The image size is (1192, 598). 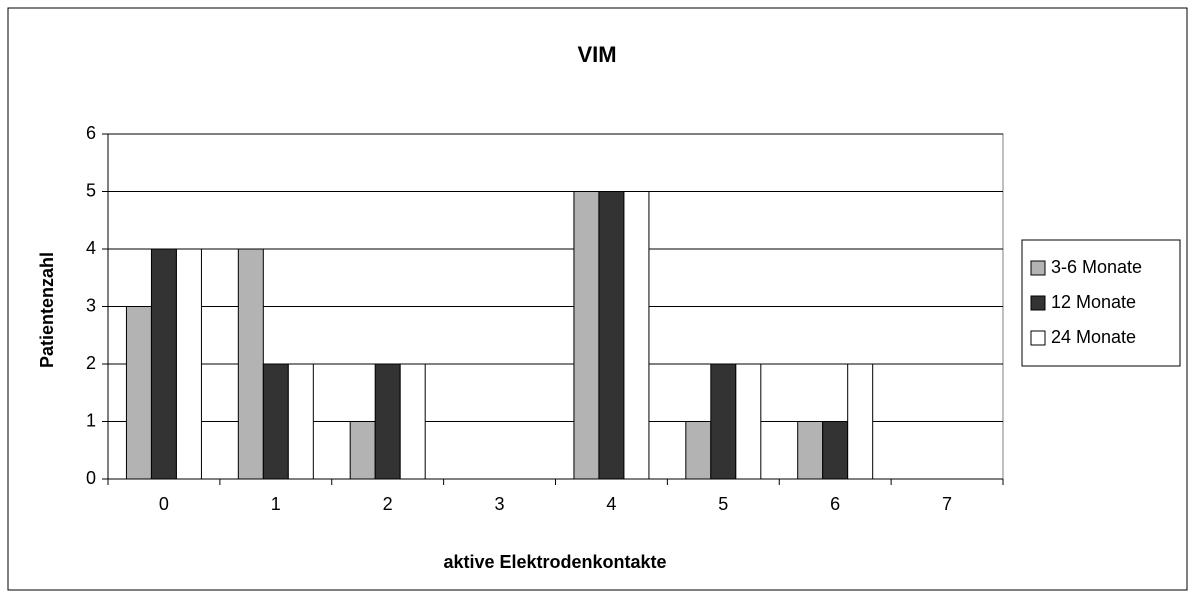 I want to click on x-tick-label: 0, so click(x=164, y=504).